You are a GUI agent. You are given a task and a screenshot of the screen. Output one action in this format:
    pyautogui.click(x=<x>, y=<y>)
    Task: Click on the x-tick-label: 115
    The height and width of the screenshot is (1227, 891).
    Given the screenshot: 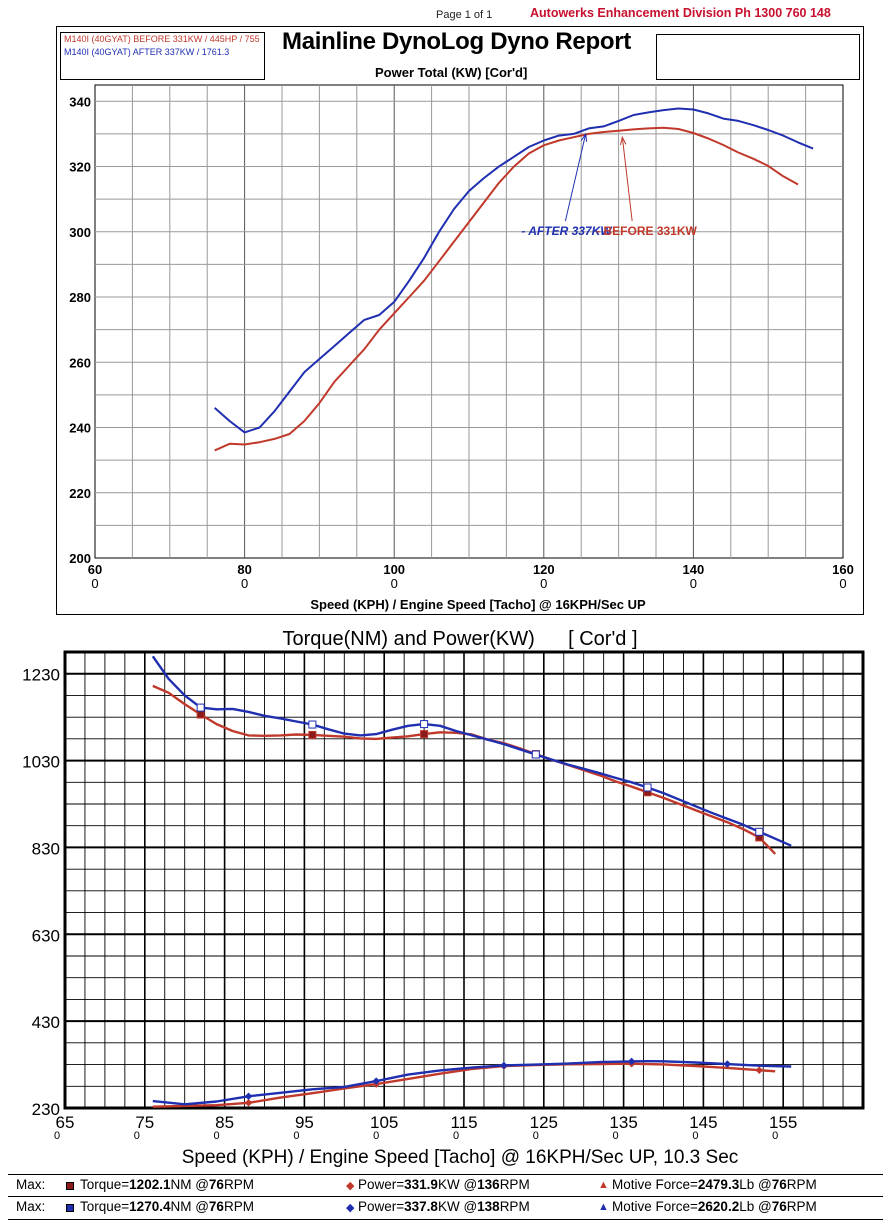 What is the action you would take?
    pyautogui.click(x=463, y=1122)
    